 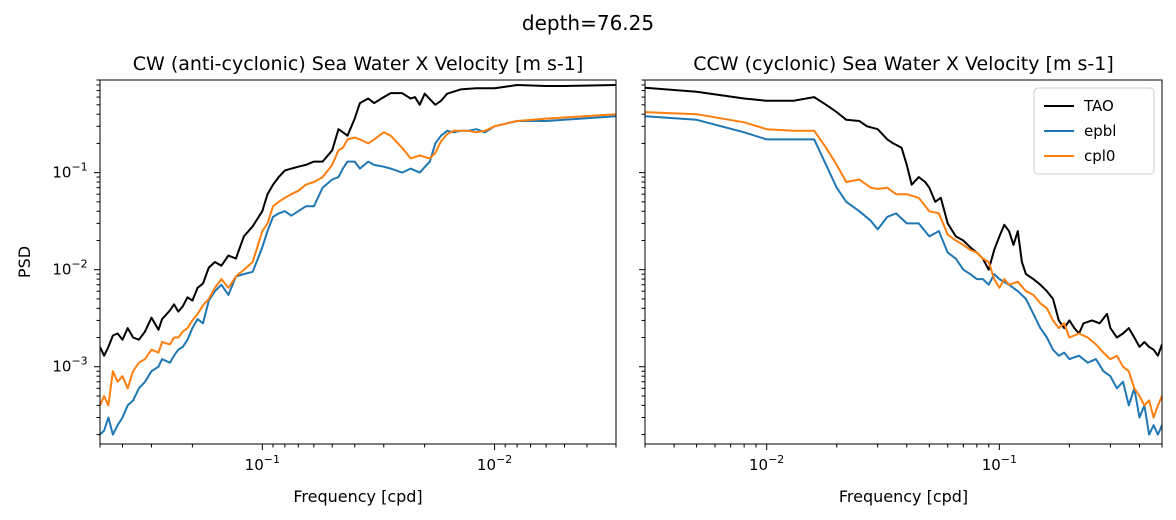 What do you see at coordinates (262, 463) in the screenshot?
I see `left-x-tick-label: 10⁻¹` at bounding box center [262, 463].